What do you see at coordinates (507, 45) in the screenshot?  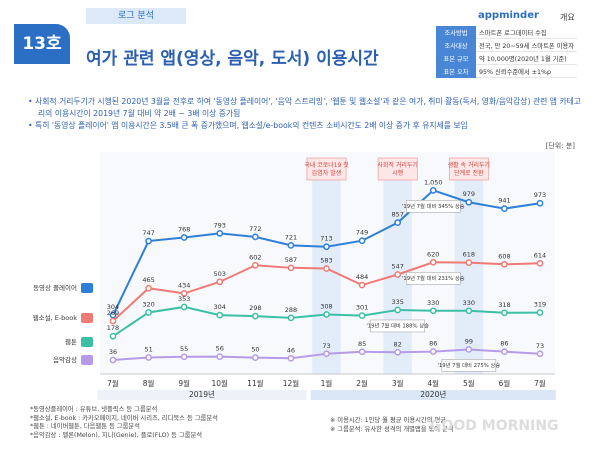 I see `overview-row: 조사대상 전국, 만 20~59세 스마트폰 이용자` at bounding box center [507, 45].